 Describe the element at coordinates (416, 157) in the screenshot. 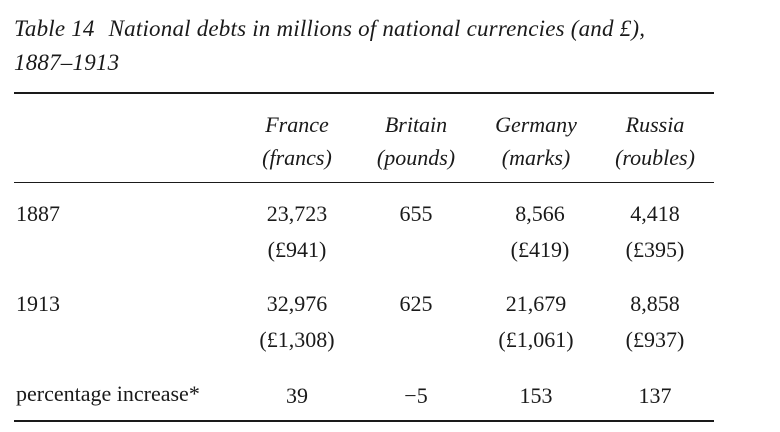

I see `column-unit: (pounds)` at that location.